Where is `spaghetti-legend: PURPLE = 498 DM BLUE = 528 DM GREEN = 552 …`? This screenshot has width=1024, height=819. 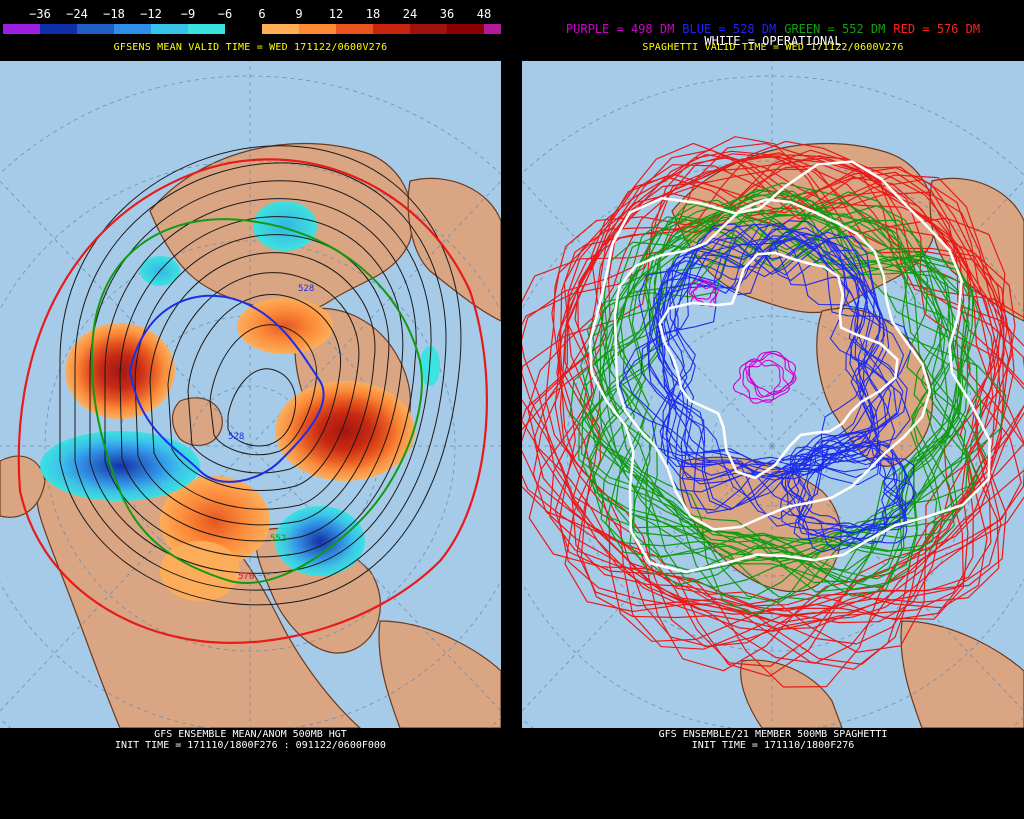
spaghetti-legend: PURPLE = 498 DM BLUE = 528 DM GREEN = 552 … is located at coordinates (773, 29).